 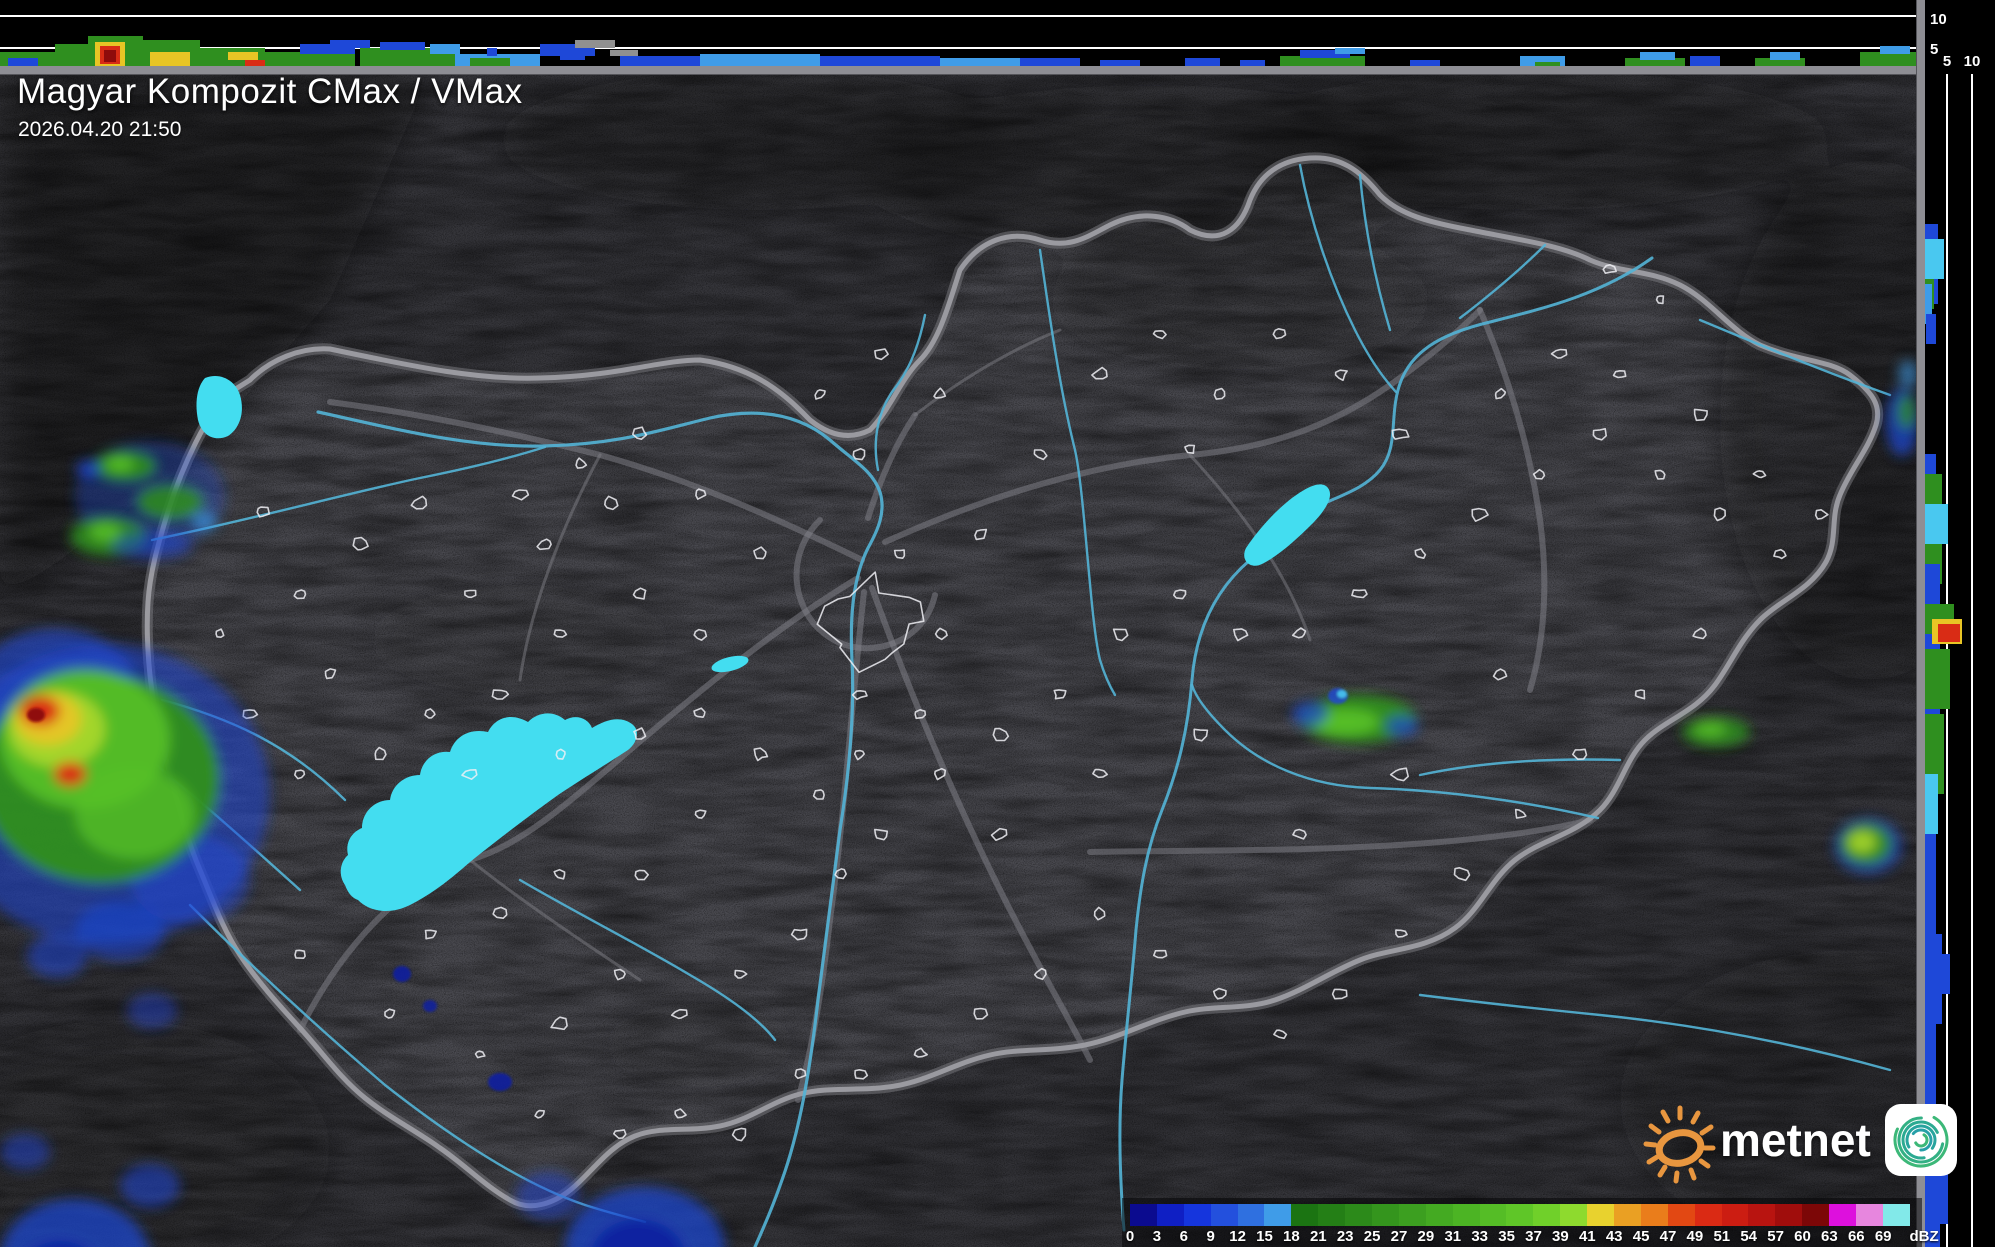 I want to click on colorbar-tick-label: 9, so click(x=1210, y=1236).